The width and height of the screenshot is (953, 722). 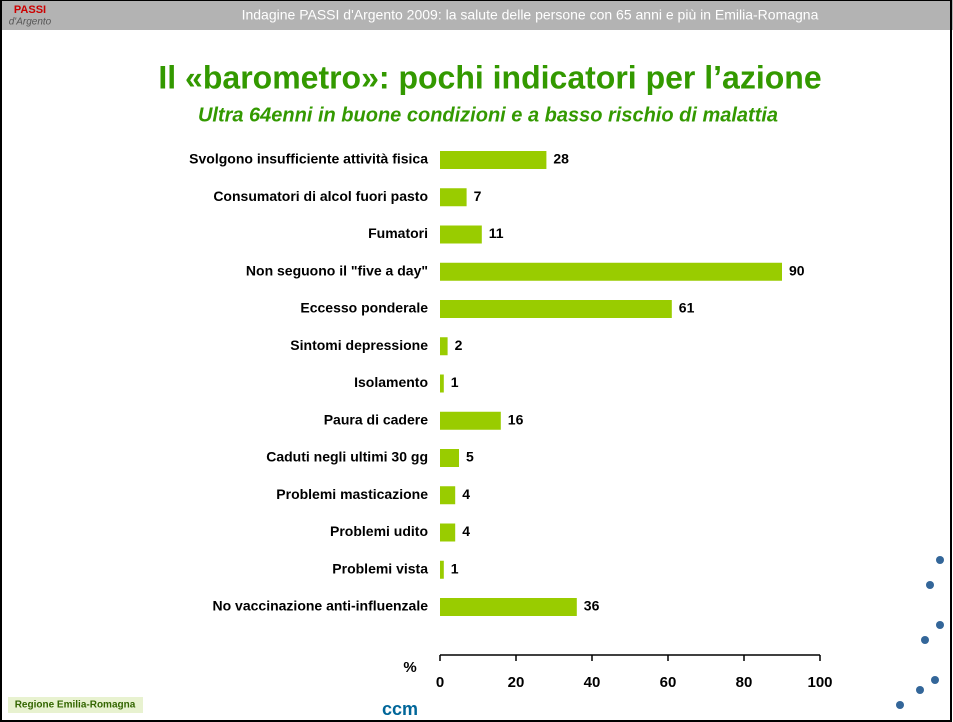 I want to click on category-label: Problemi masticazione, so click(x=352, y=494).